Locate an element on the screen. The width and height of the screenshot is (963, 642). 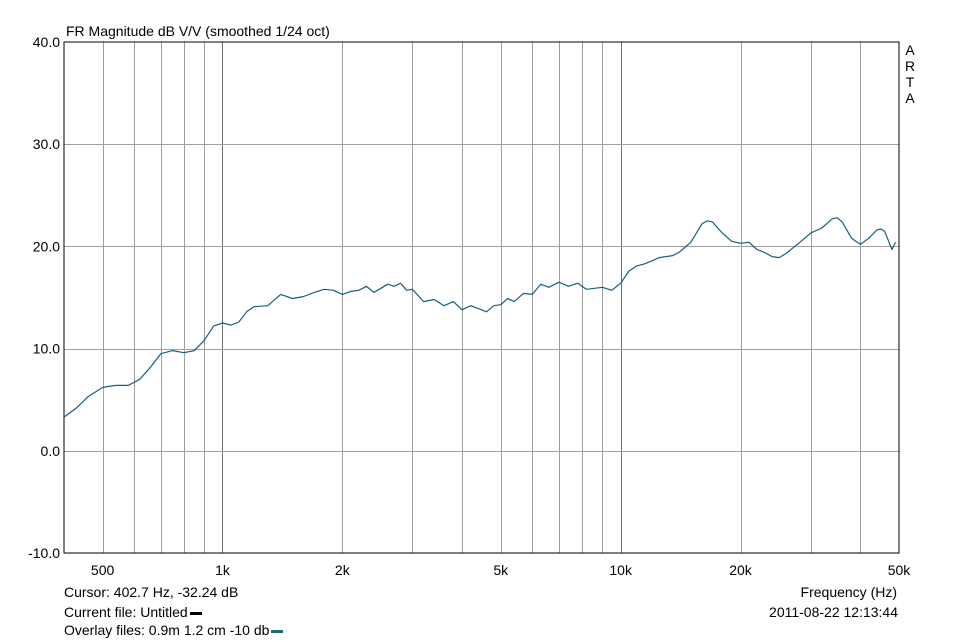
y-tick-label: 10.0 is located at coordinates (46, 349).